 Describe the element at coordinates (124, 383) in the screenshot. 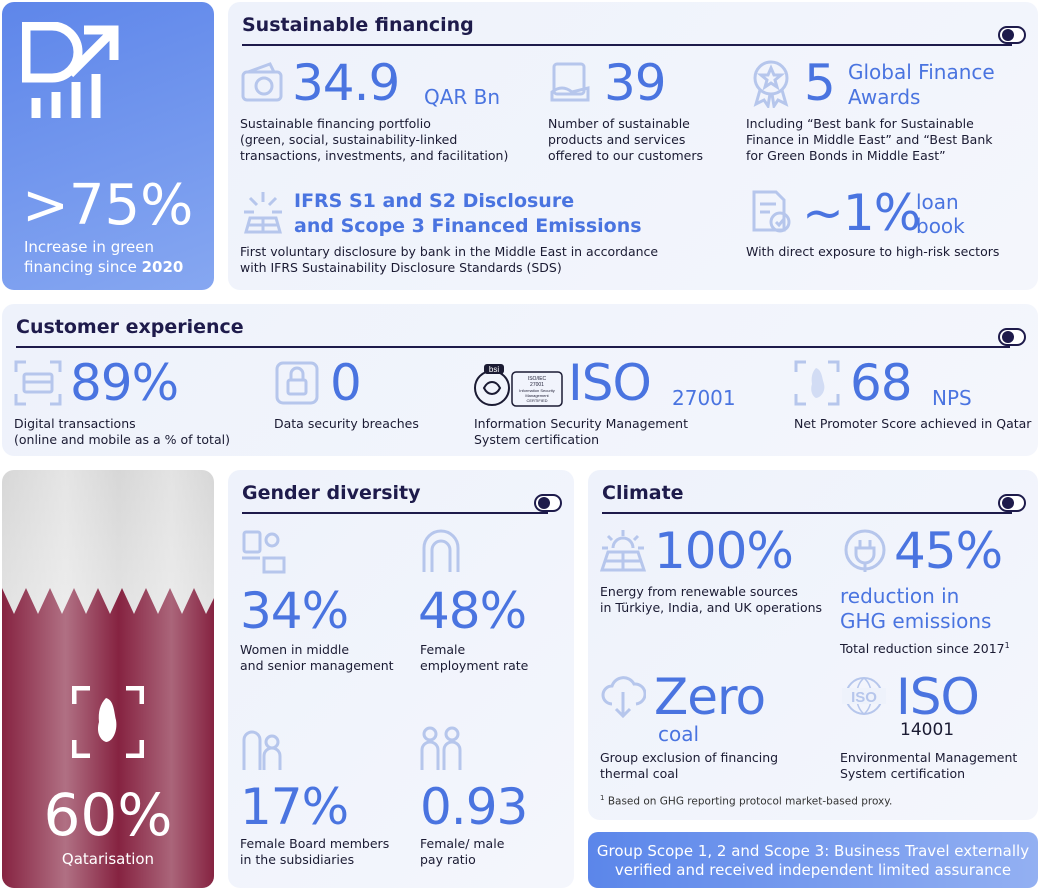

I see `digital-value: 89%` at that location.